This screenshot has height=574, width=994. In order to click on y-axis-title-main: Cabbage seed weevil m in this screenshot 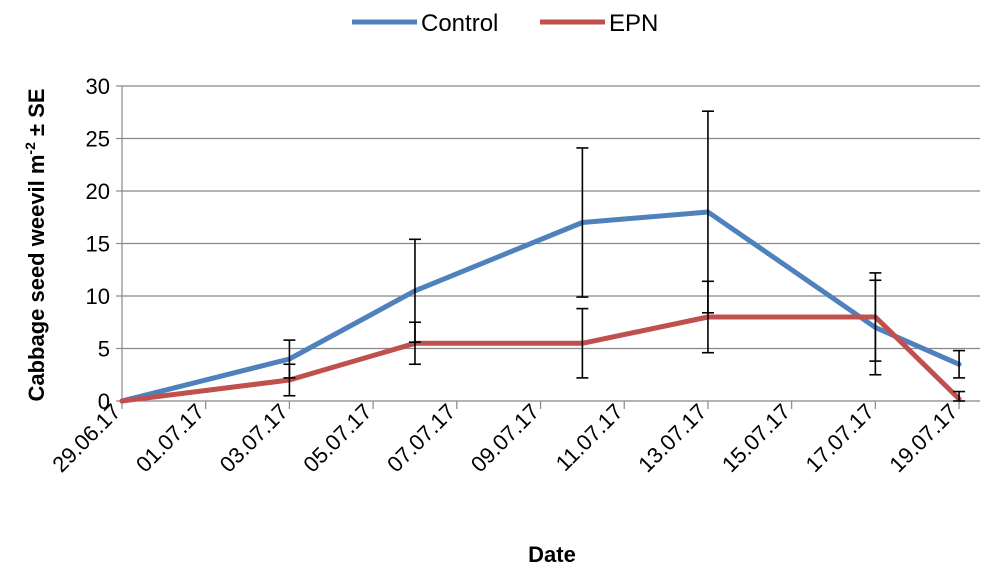, I will do `click(36, 278)`.